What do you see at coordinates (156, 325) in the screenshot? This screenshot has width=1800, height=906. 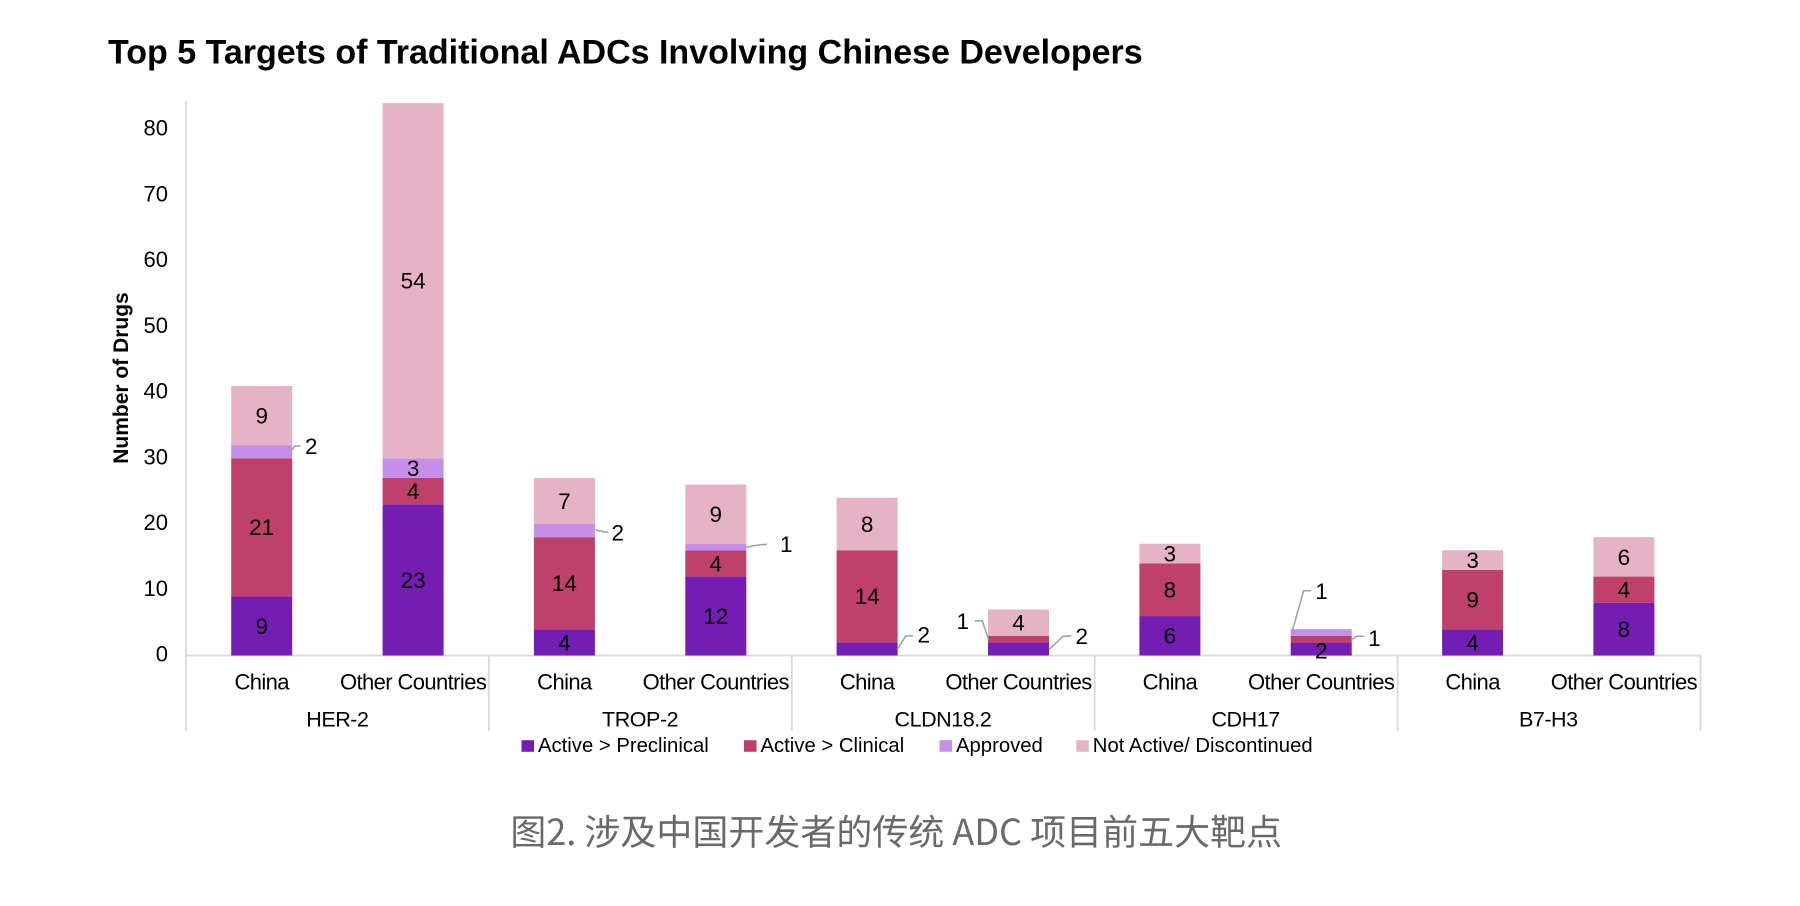 I see `svg-text: 50` at bounding box center [156, 325].